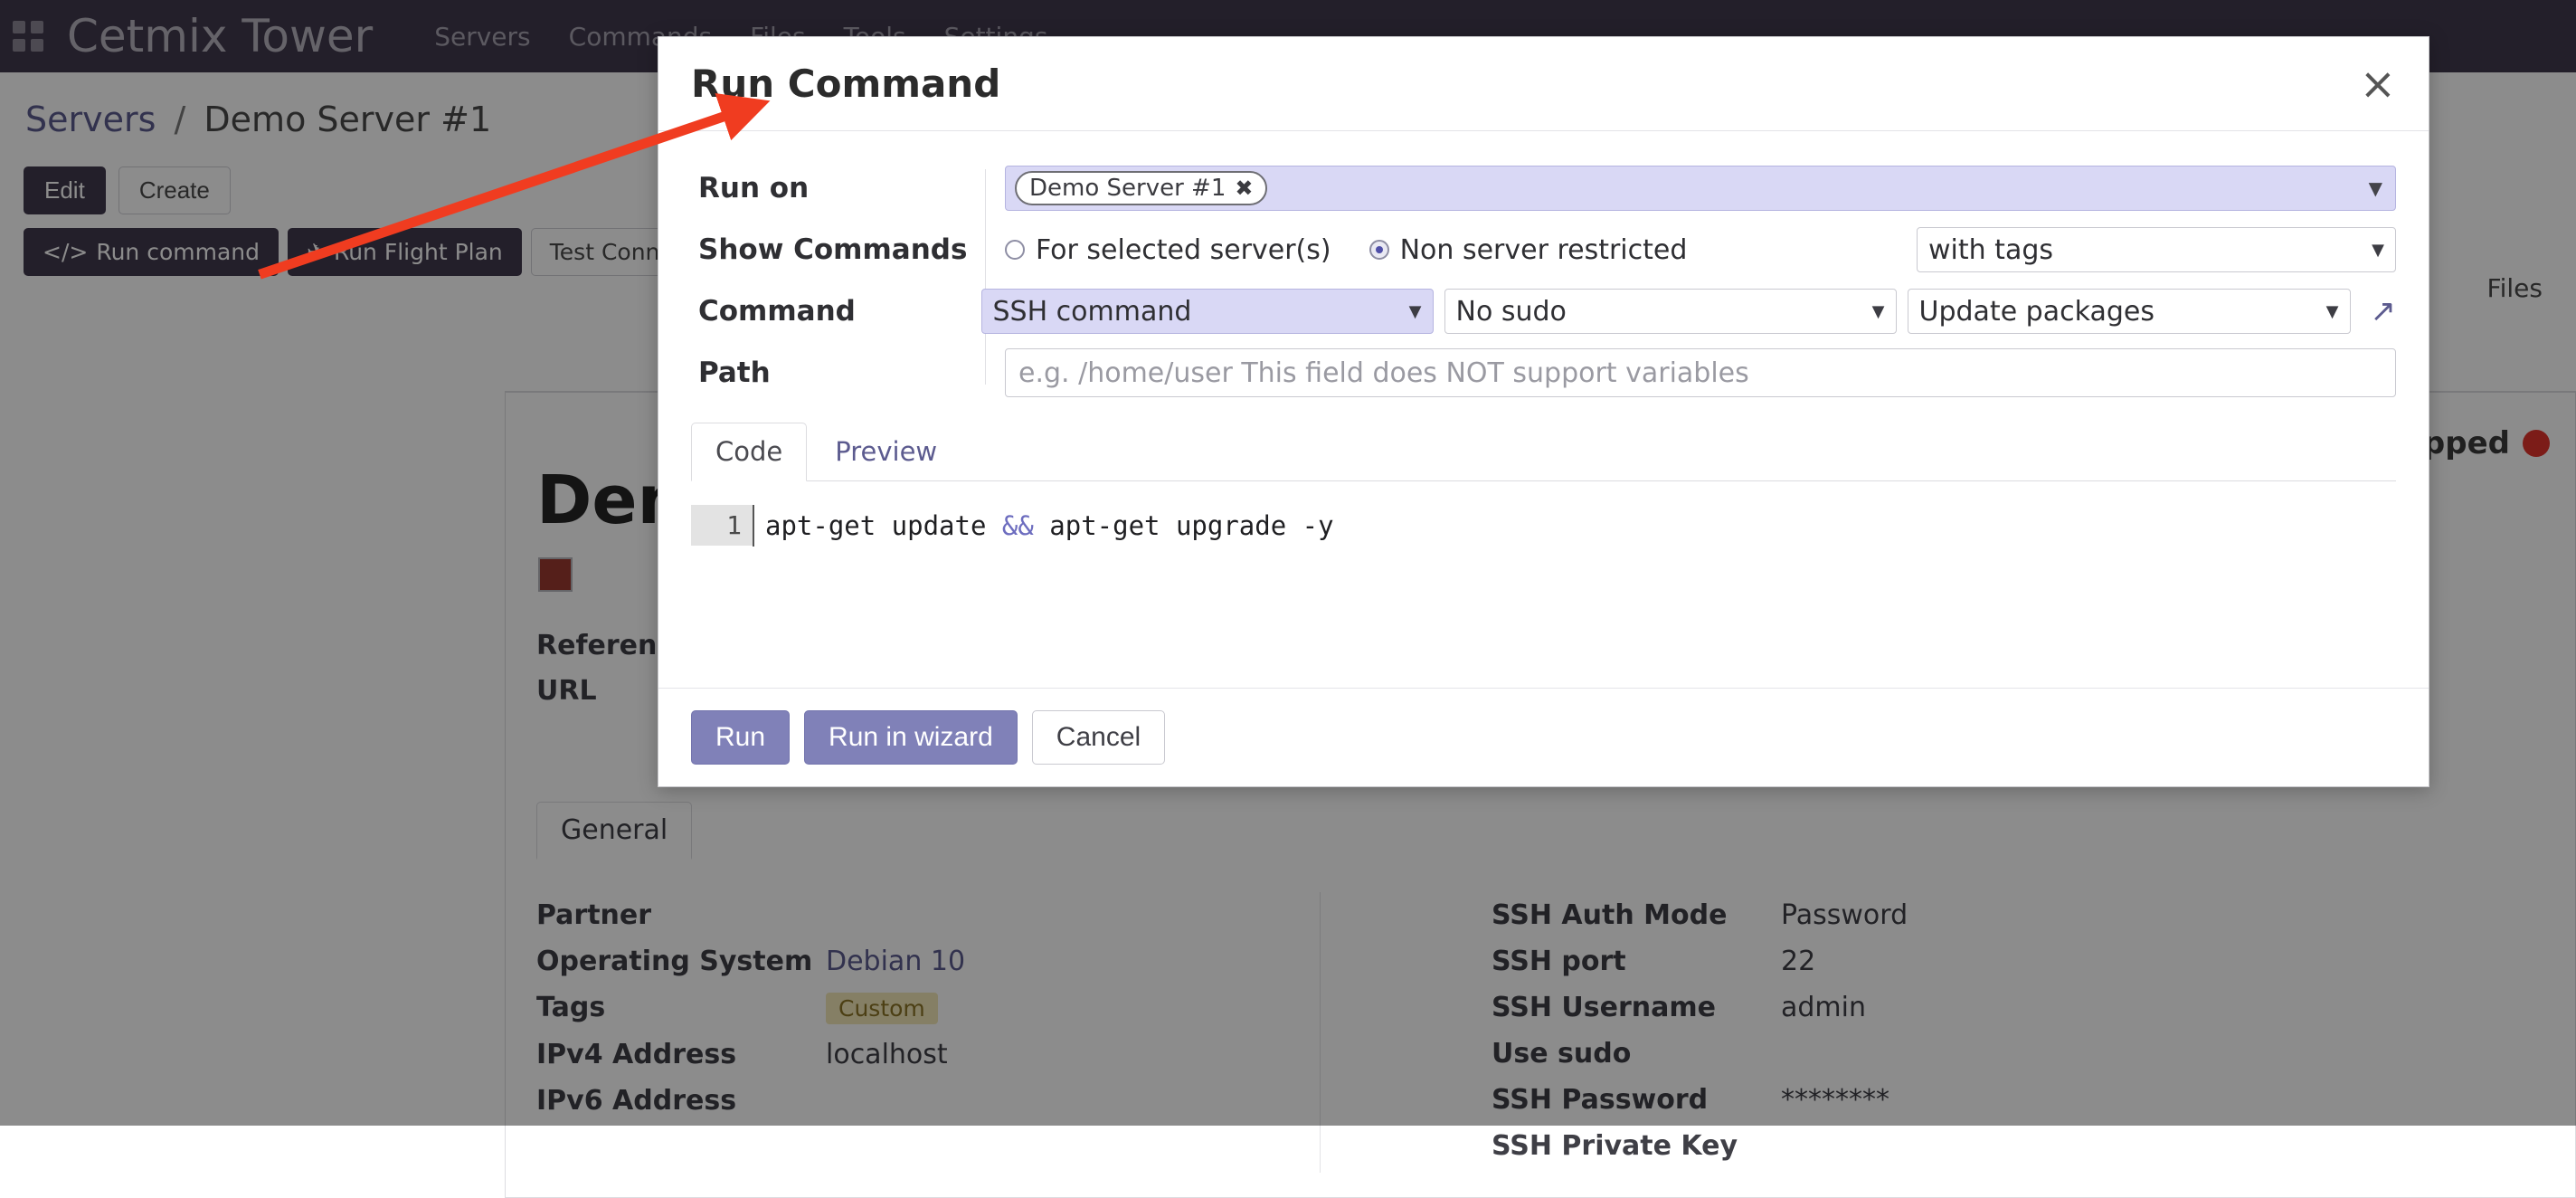 This screenshot has width=2576, height=1198. Describe the element at coordinates (887, 451) in the screenshot. I see `tab-preview: Preview` at that location.